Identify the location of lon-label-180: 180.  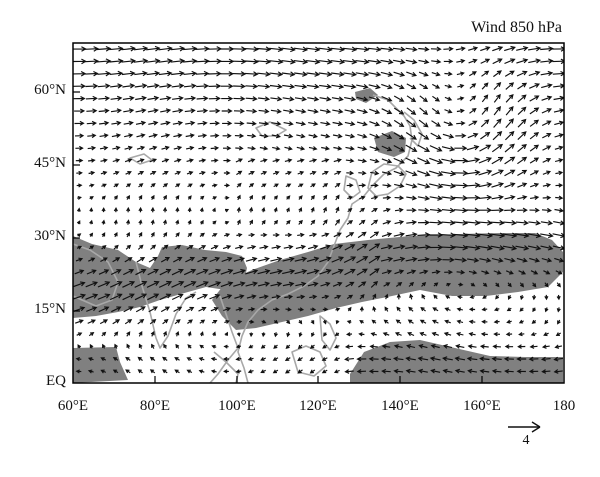
(564, 406).